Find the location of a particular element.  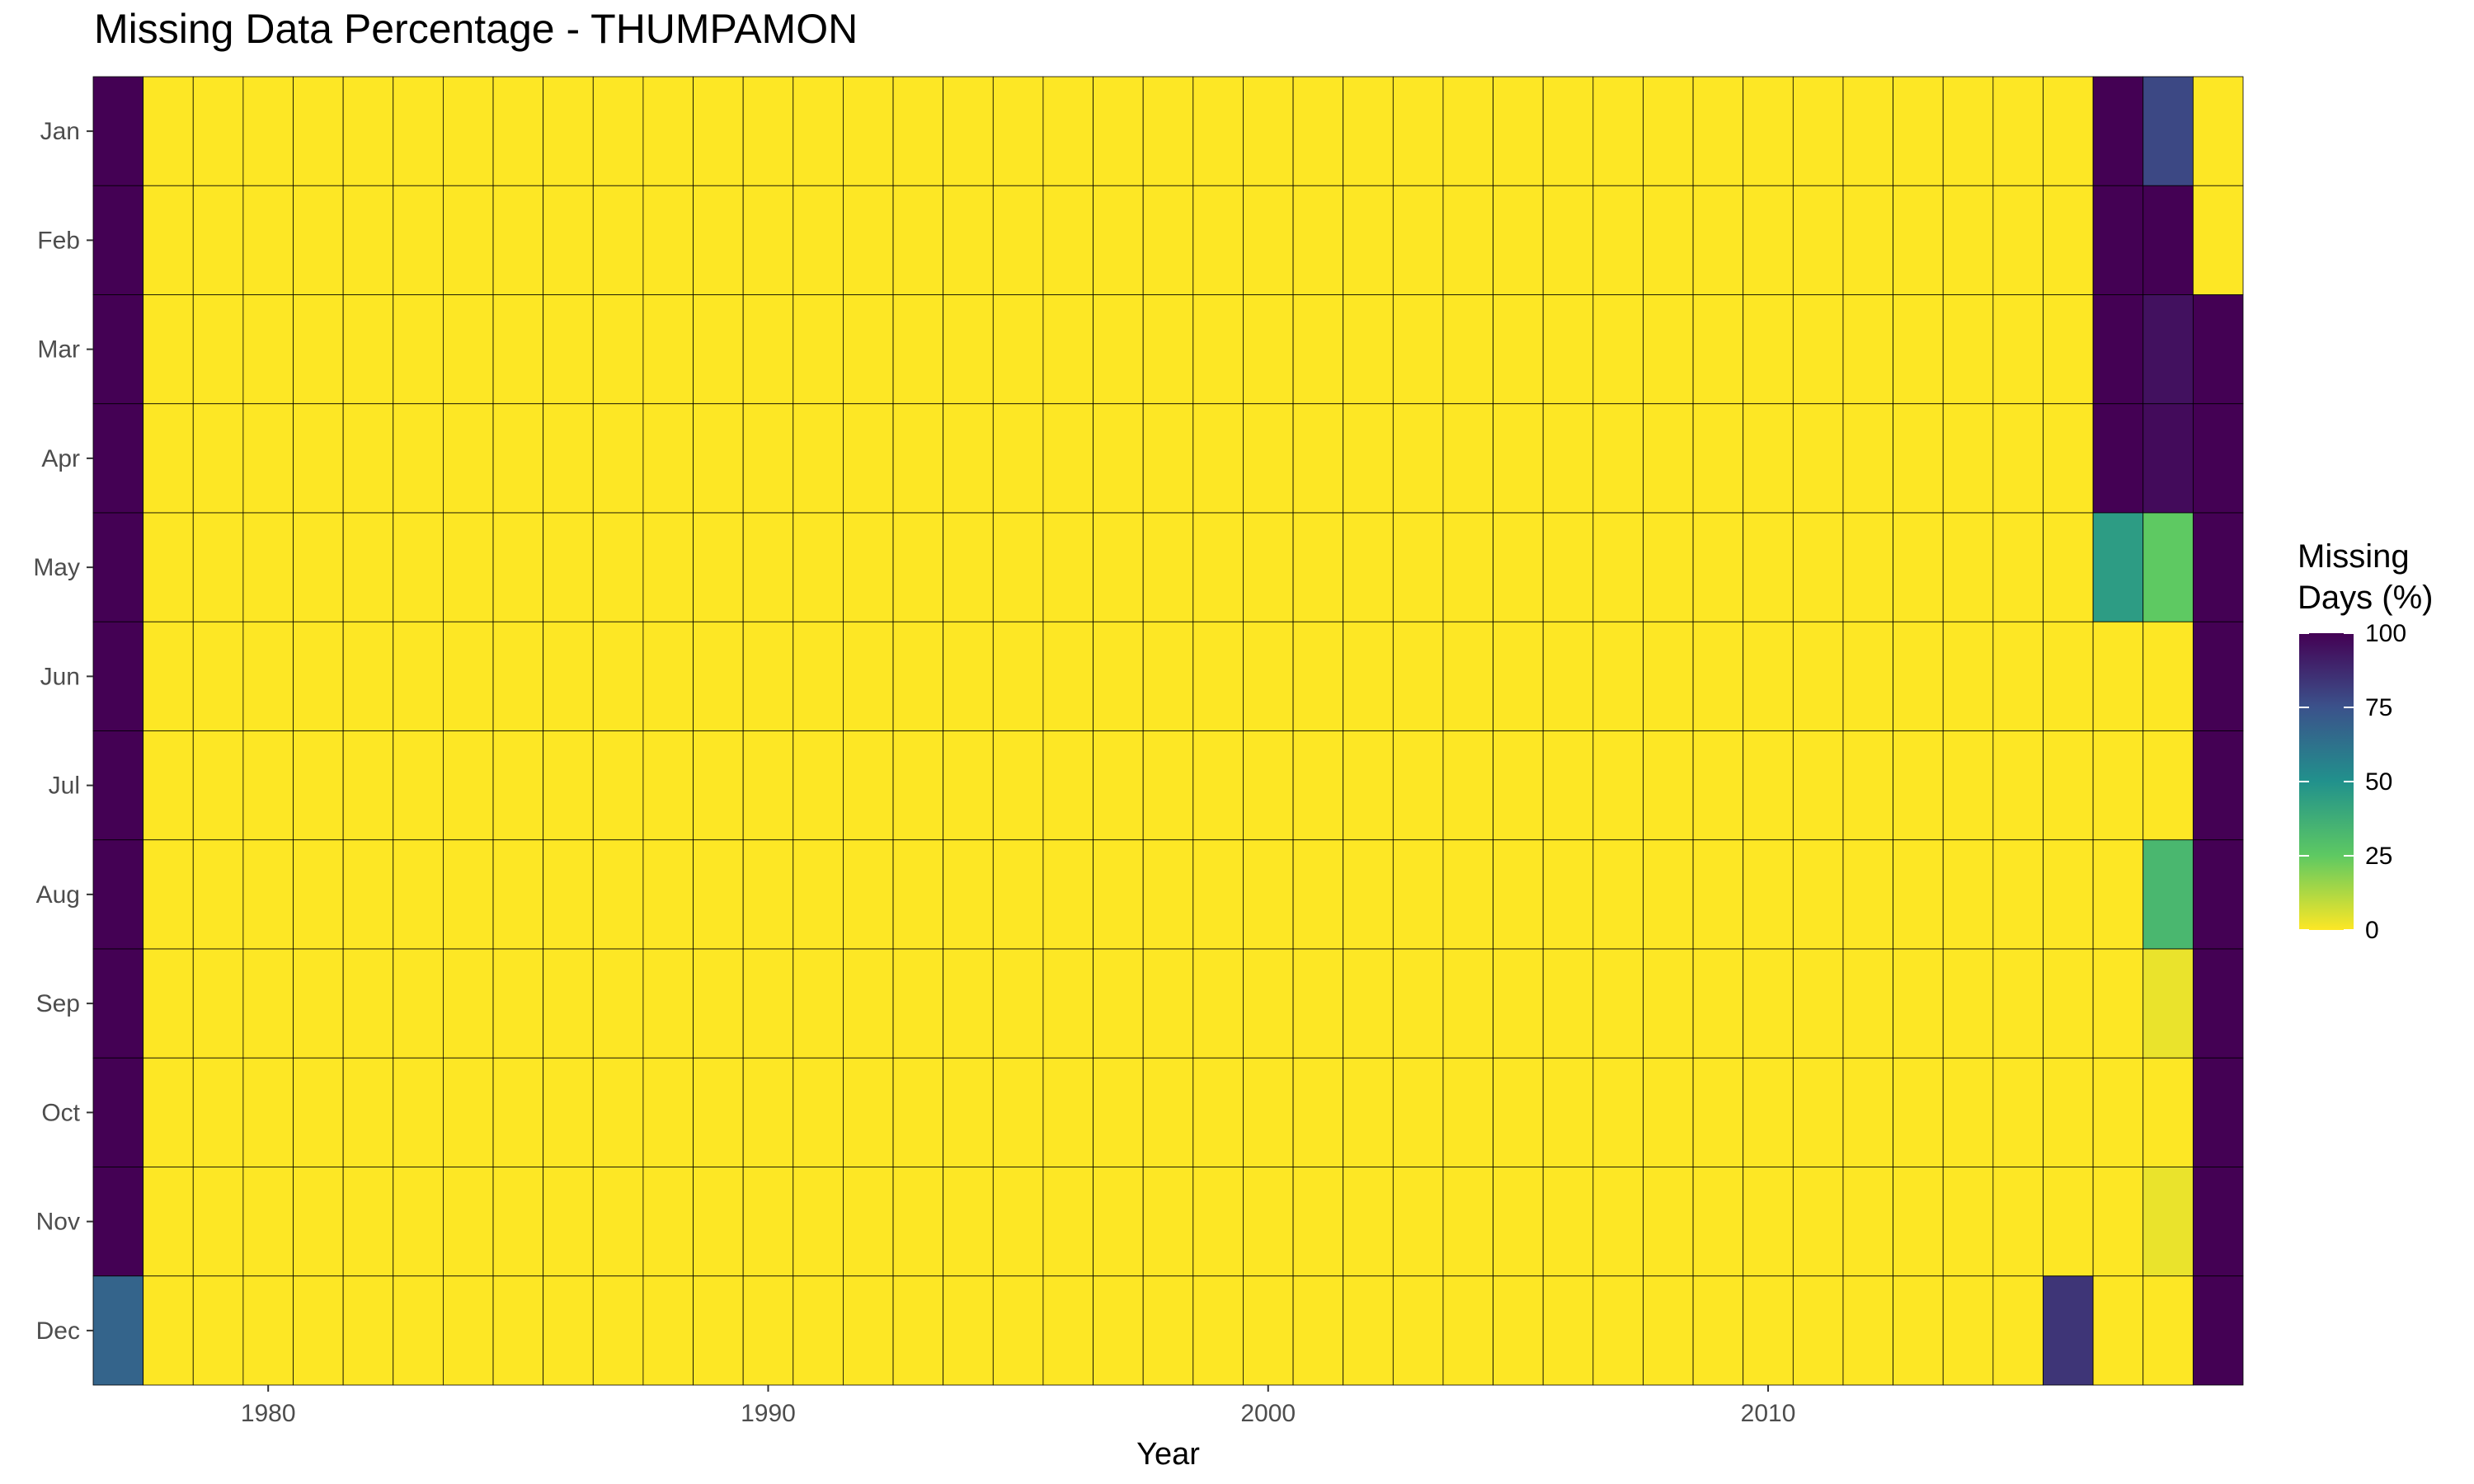

heatmap-cell-2011-aug is located at coordinates (1818, 894).